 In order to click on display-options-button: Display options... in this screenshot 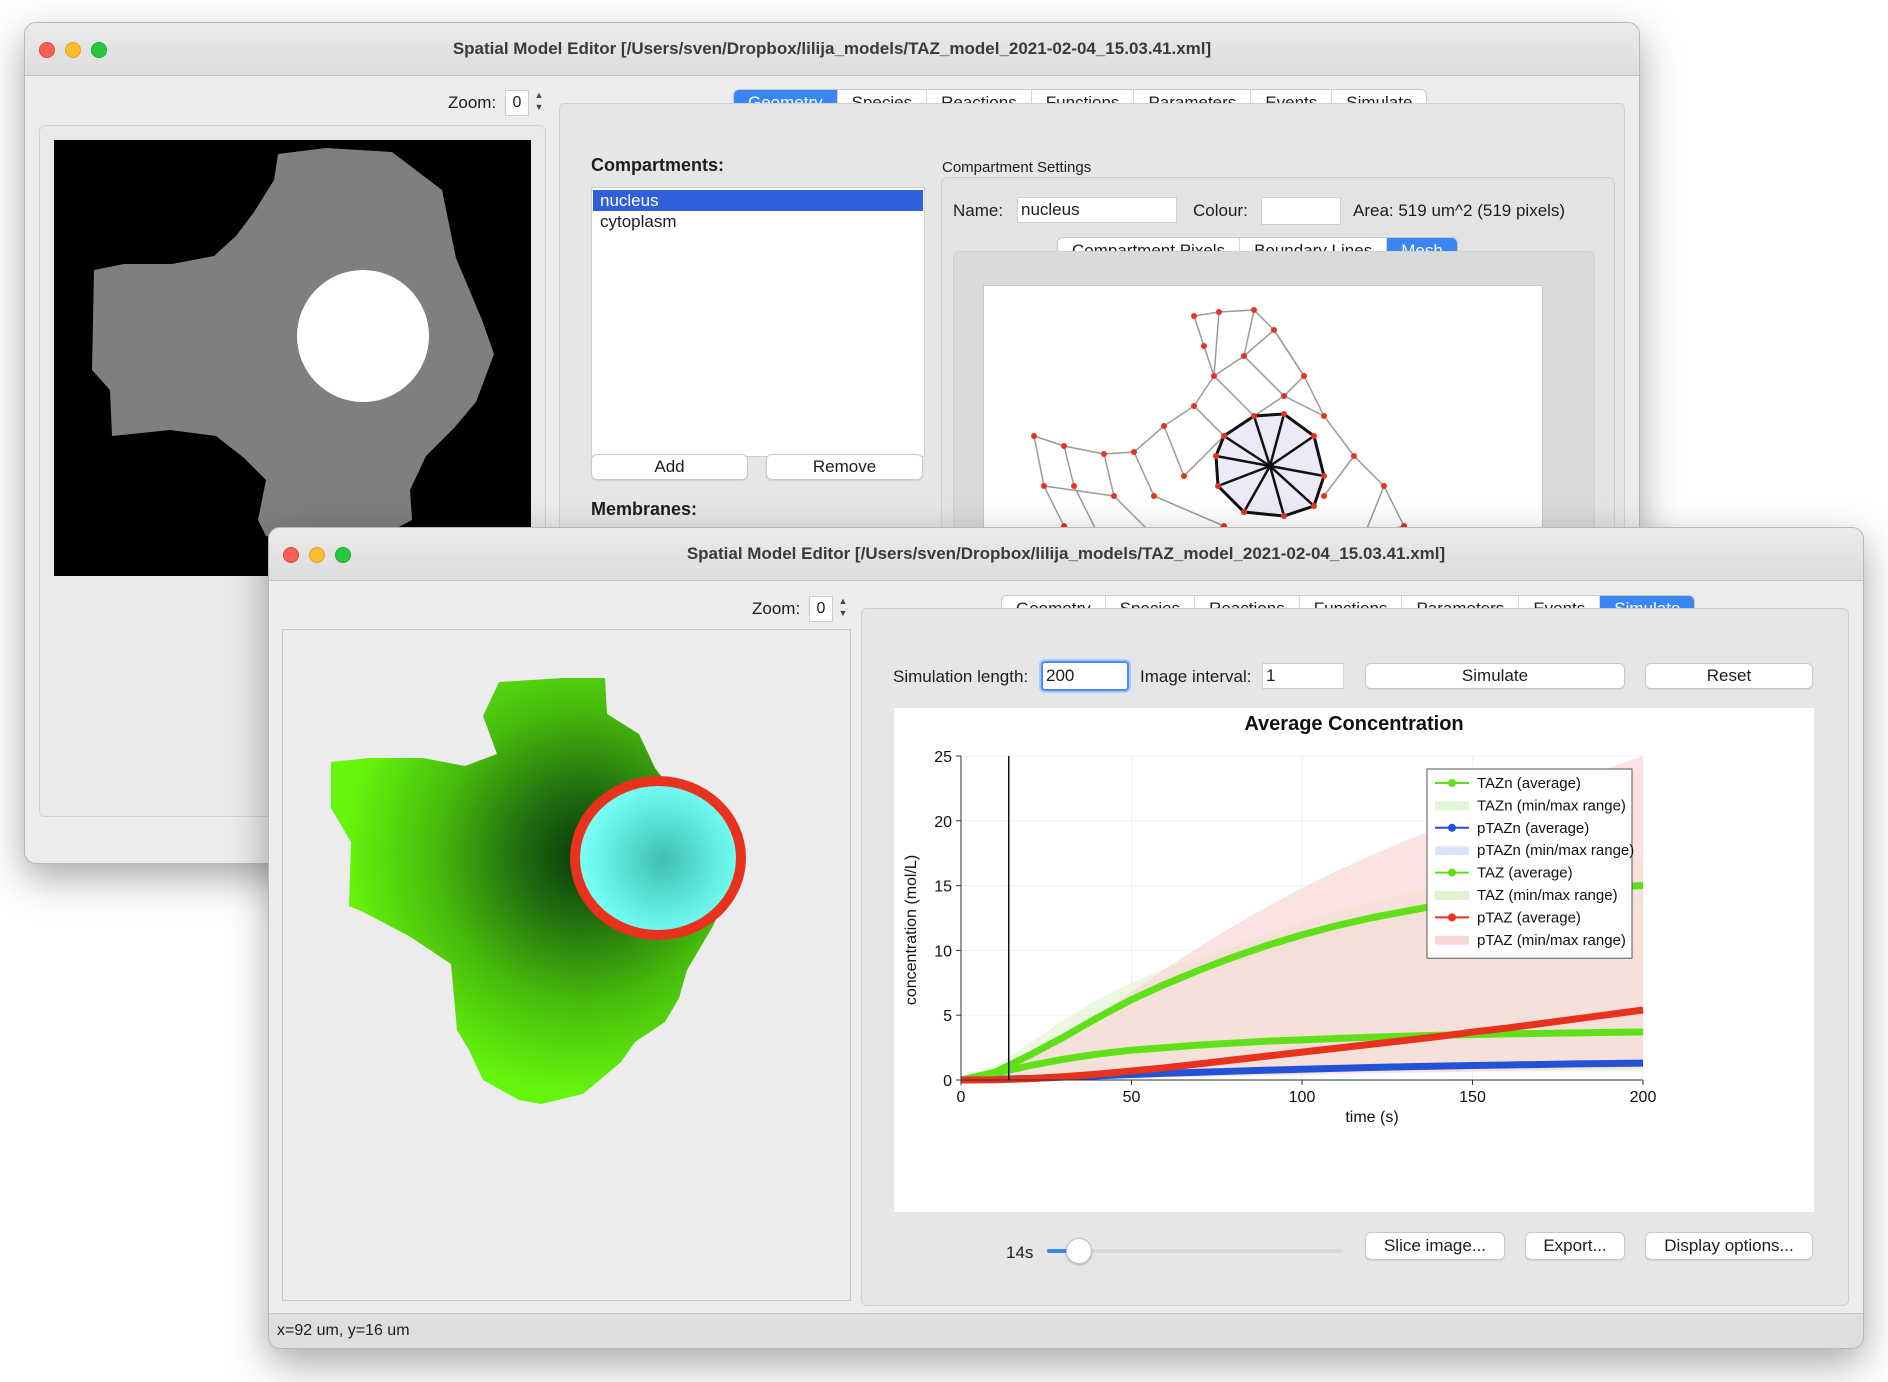, I will do `click(1729, 1246)`.